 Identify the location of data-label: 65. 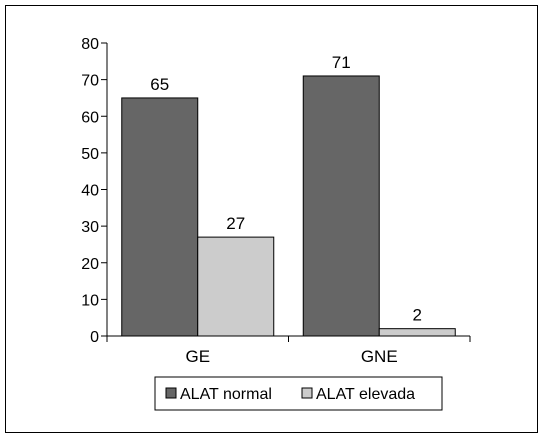
(159, 84).